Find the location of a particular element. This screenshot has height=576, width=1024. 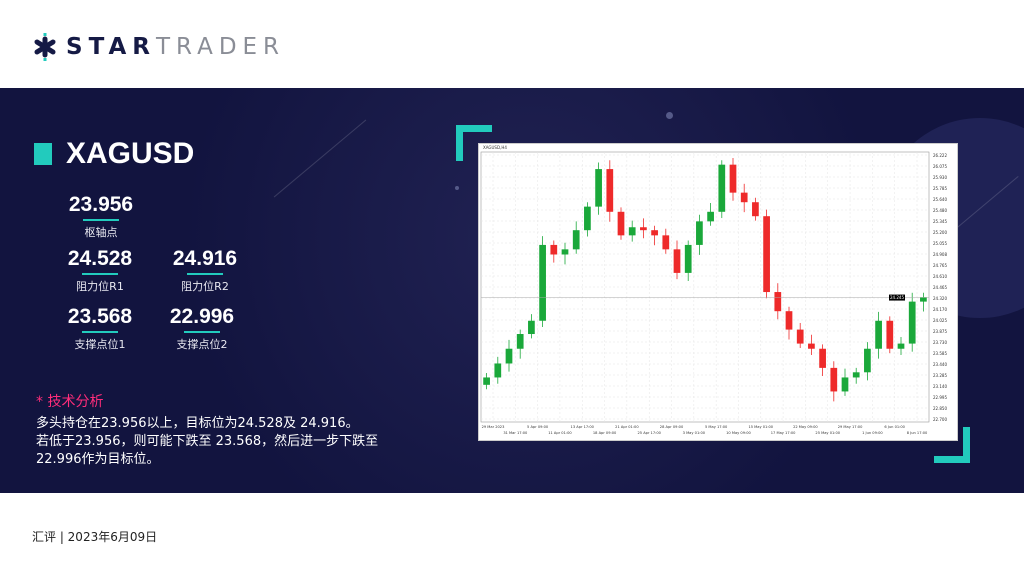

analysis-line: 多头持仓在23.956以上，目标位为24.528及 24.916。 is located at coordinates (197, 423).